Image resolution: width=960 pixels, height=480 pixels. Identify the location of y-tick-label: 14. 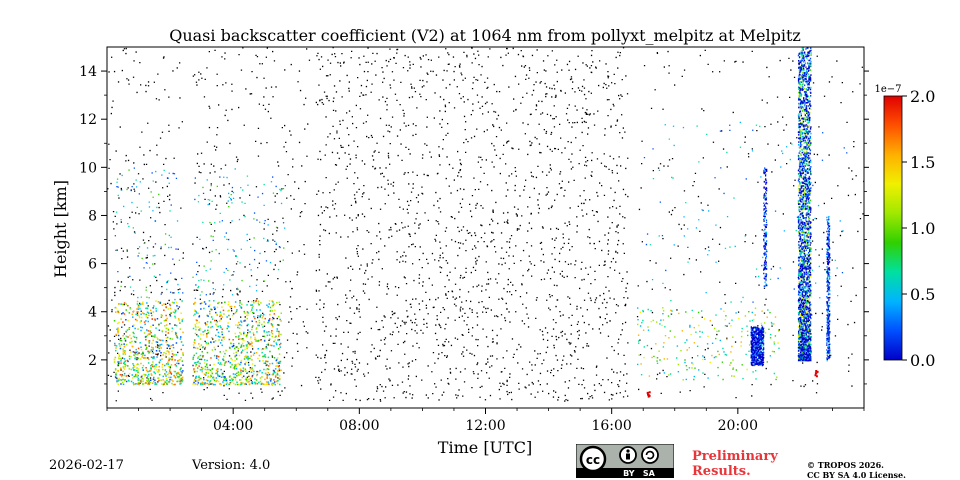
(88, 72).